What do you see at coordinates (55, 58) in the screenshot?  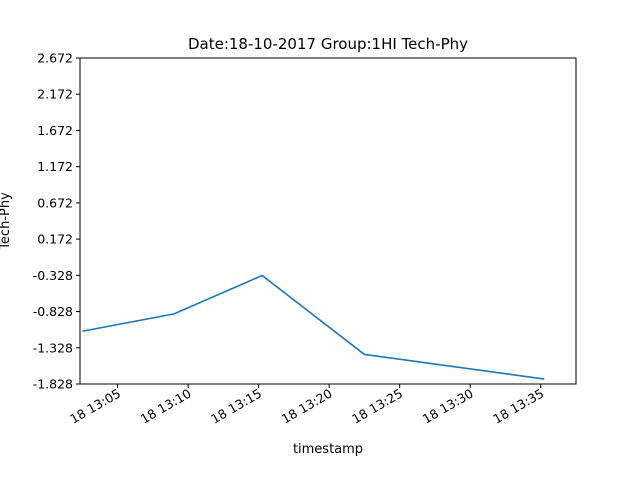 I see `y-tick-label: 2.672` at bounding box center [55, 58].